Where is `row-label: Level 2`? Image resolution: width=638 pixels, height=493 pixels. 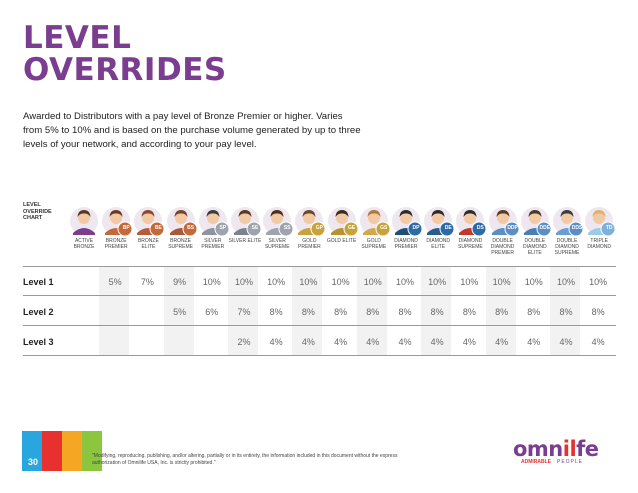 row-label: Level 2 is located at coordinates (38, 312).